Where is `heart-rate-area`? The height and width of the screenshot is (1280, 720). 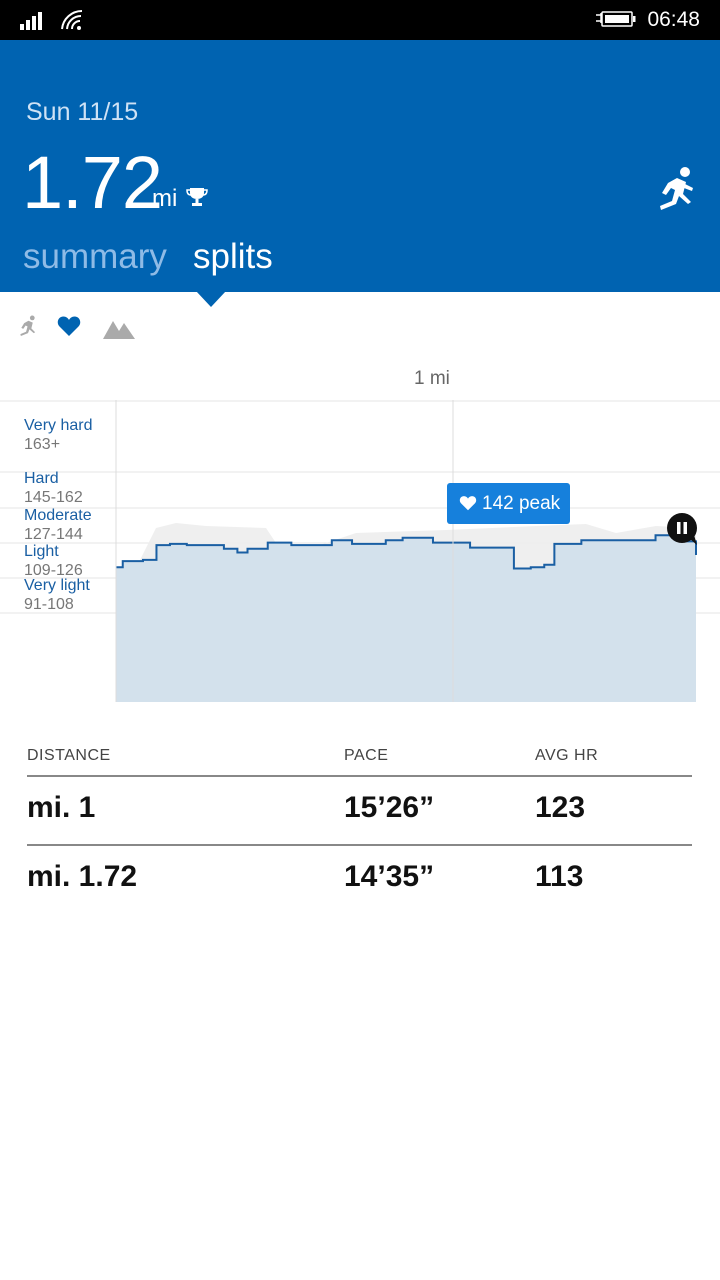
heart-rate-area is located at coordinates (406, 618).